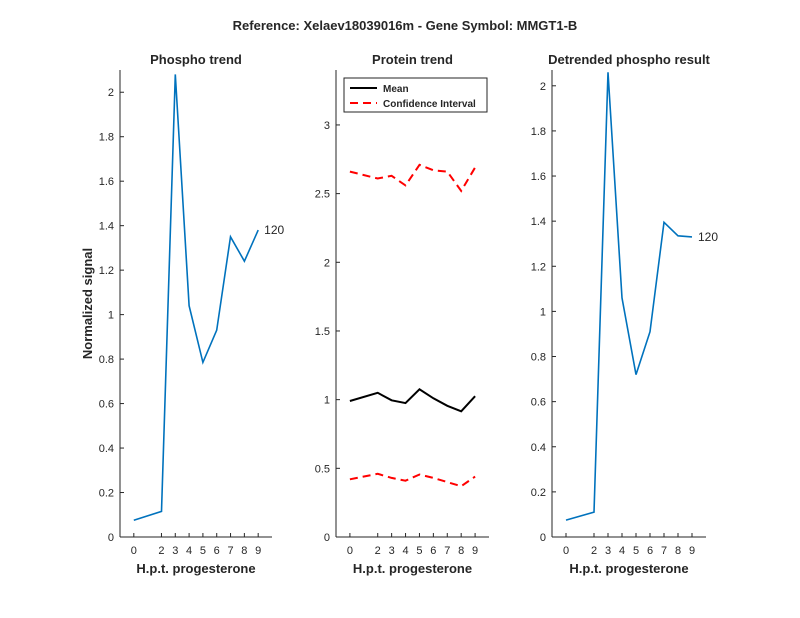  What do you see at coordinates (396, 89) in the screenshot?
I see `legend-label: Mean` at bounding box center [396, 89].